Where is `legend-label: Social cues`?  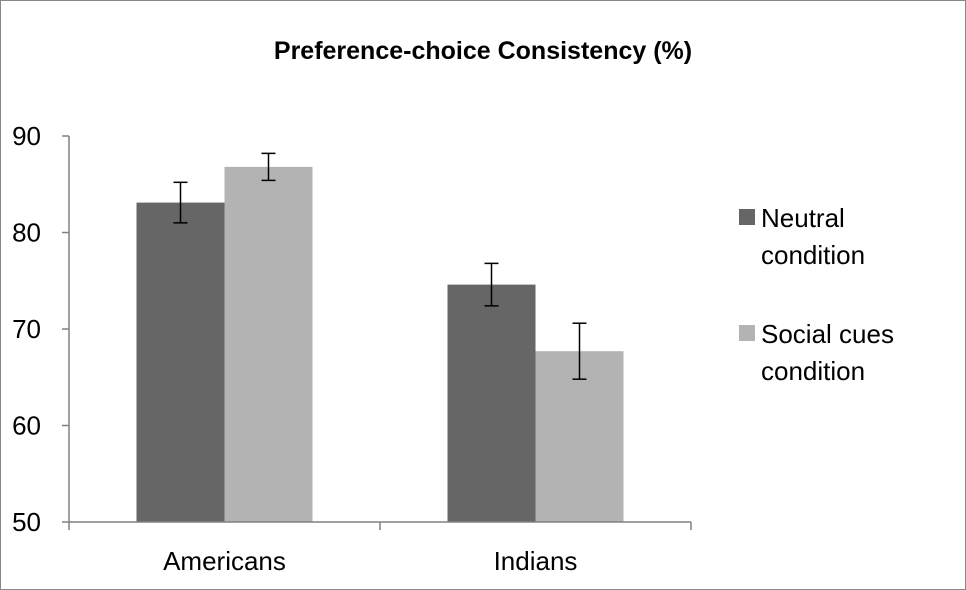
legend-label: Social cues is located at coordinates (827, 334).